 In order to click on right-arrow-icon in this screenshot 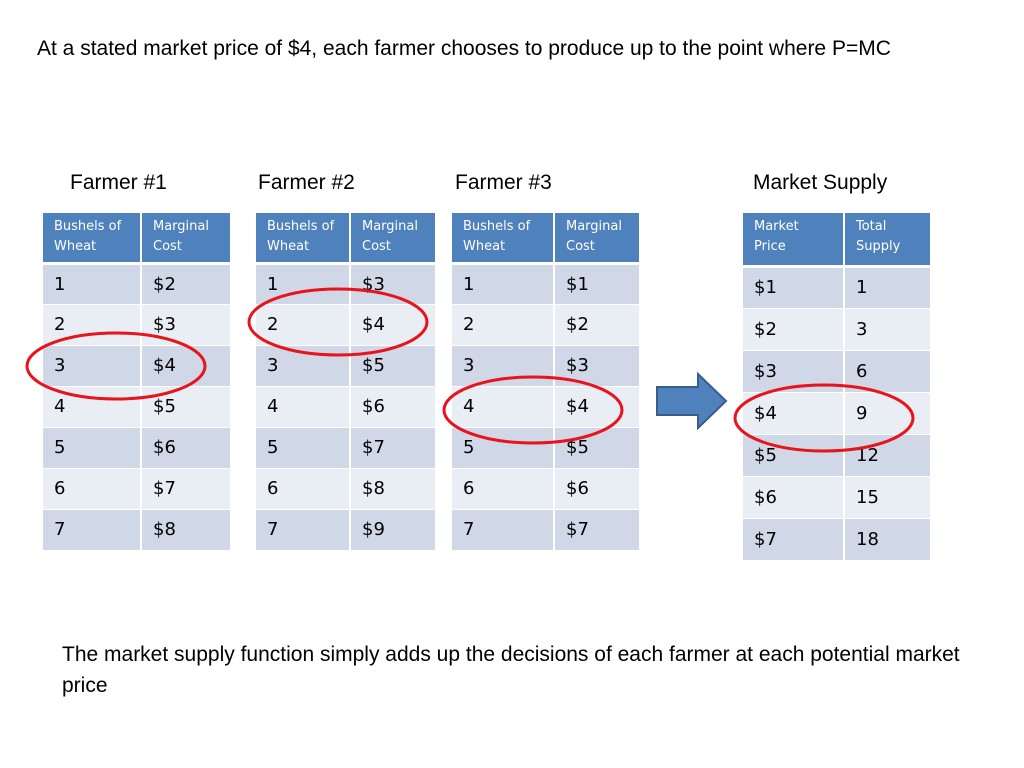, I will do `click(692, 401)`.